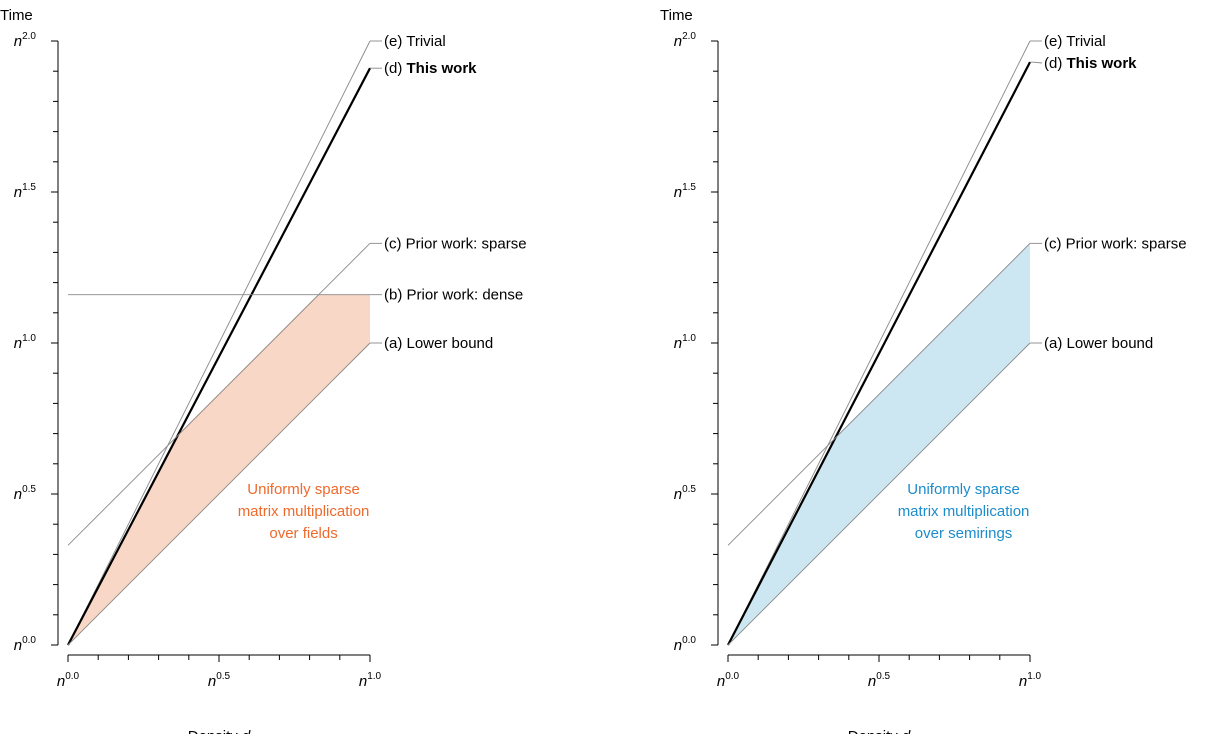 The width and height of the screenshot is (1217, 734). Describe the element at coordinates (964, 533) in the screenshot. I see `region-annotation-line: over semirings` at that location.